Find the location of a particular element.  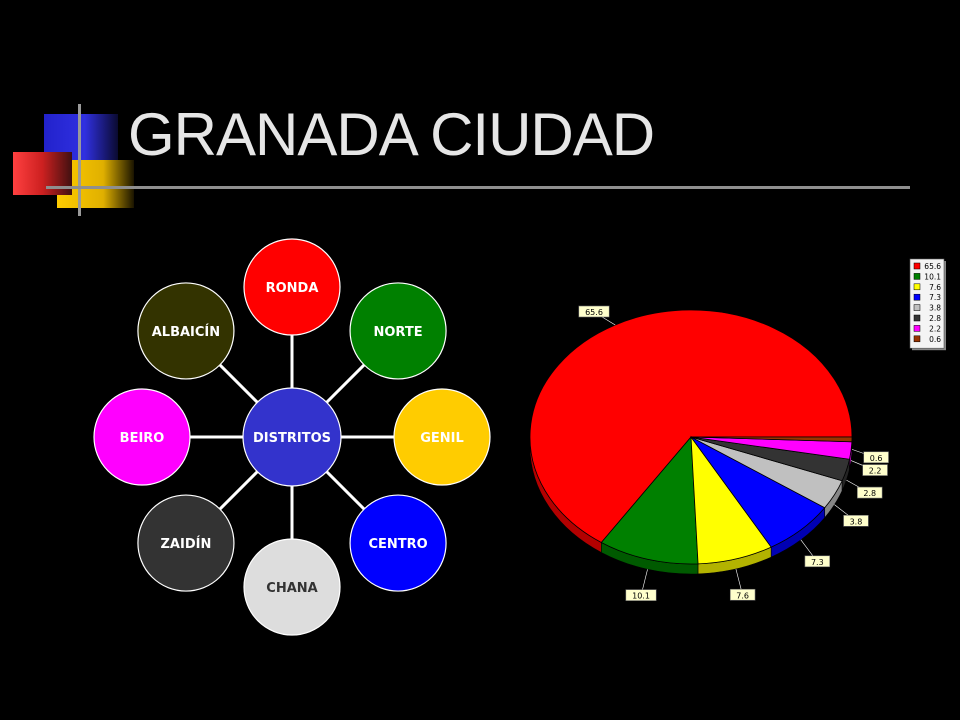

label-text: 7.6 is located at coordinates (742, 595).